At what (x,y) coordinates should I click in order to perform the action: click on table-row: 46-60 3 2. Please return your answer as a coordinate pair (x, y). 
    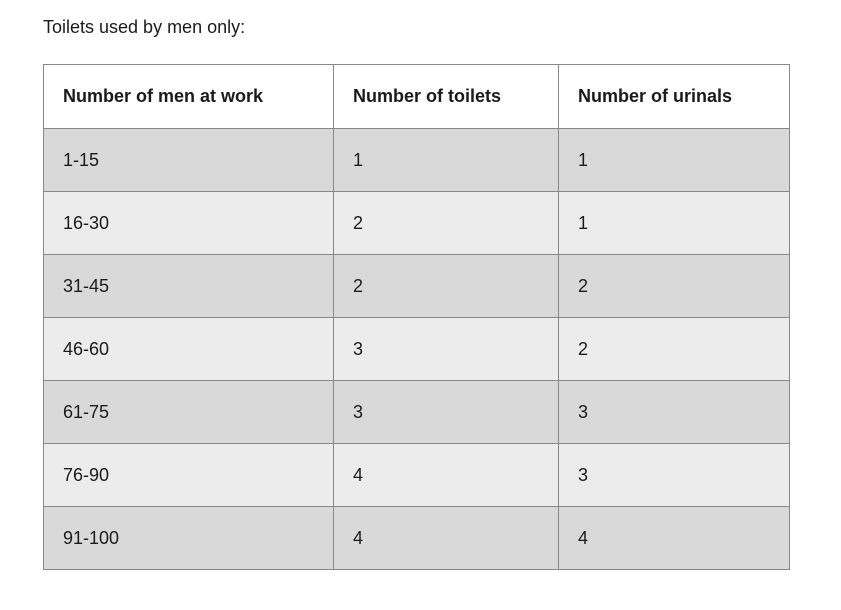
    Looking at the image, I should click on (416, 349).